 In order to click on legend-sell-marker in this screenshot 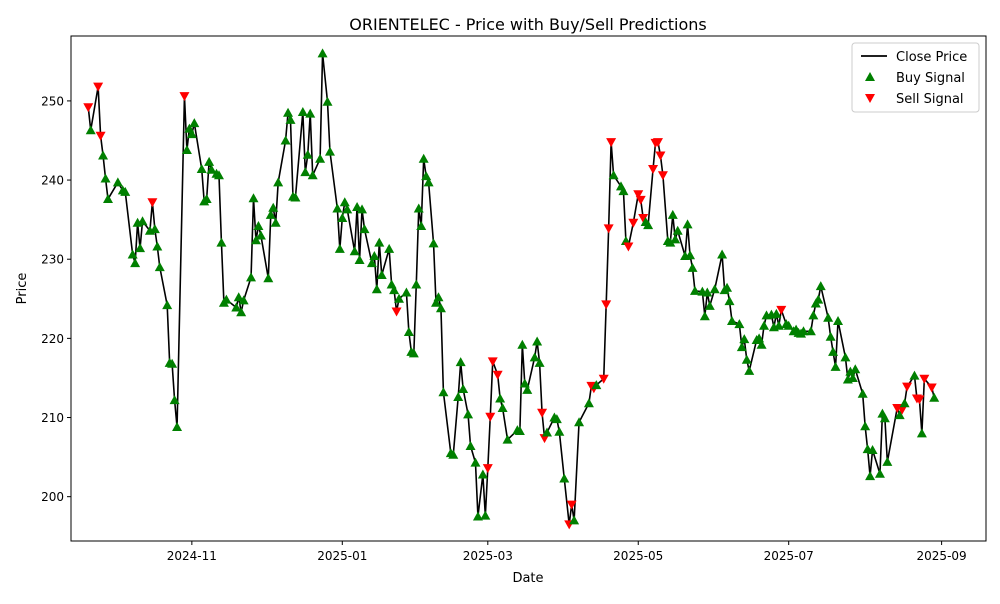, I will do `click(870, 98)`.